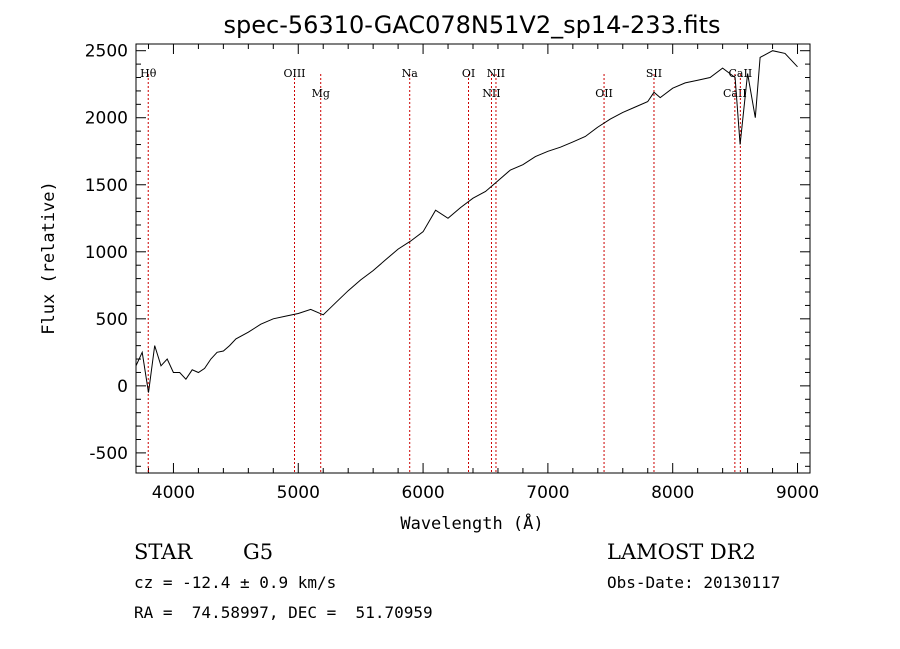  Describe the element at coordinates (547, 493) in the screenshot. I see `x-tick-label: 7000` at that location.